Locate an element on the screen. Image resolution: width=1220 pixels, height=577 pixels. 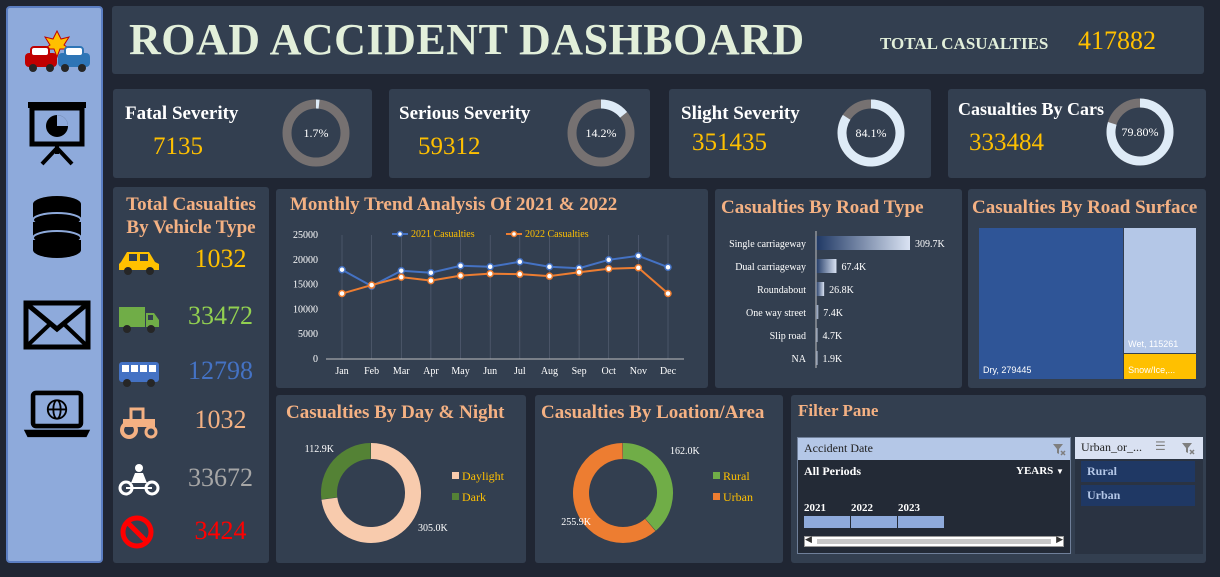
timeline-bar-2023 is located at coordinates (921, 522).